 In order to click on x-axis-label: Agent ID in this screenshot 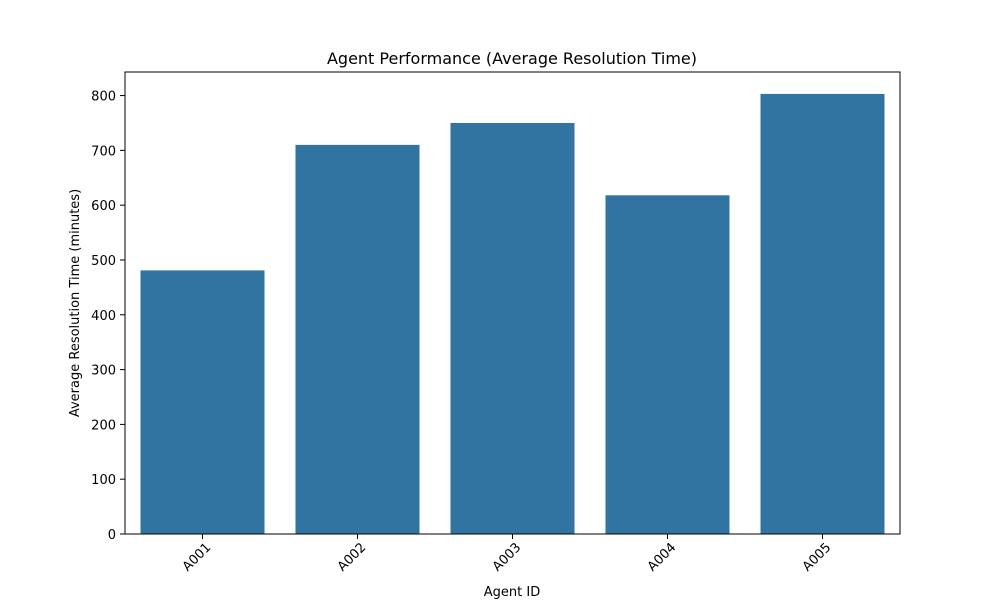, I will do `click(512, 592)`.